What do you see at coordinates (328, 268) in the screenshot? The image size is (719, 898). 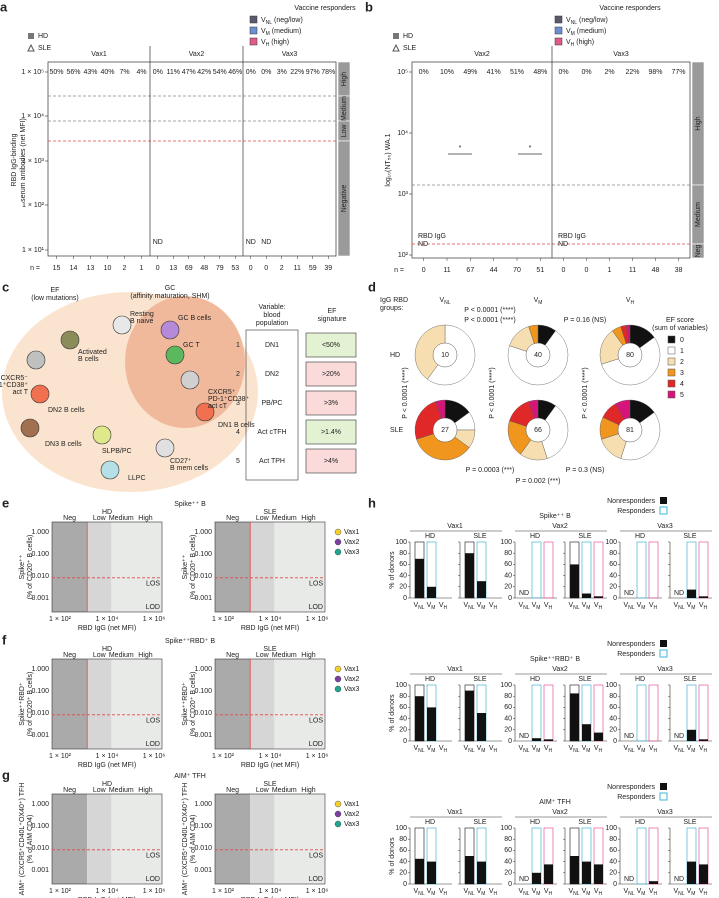 I see `label: 39` at bounding box center [328, 268].